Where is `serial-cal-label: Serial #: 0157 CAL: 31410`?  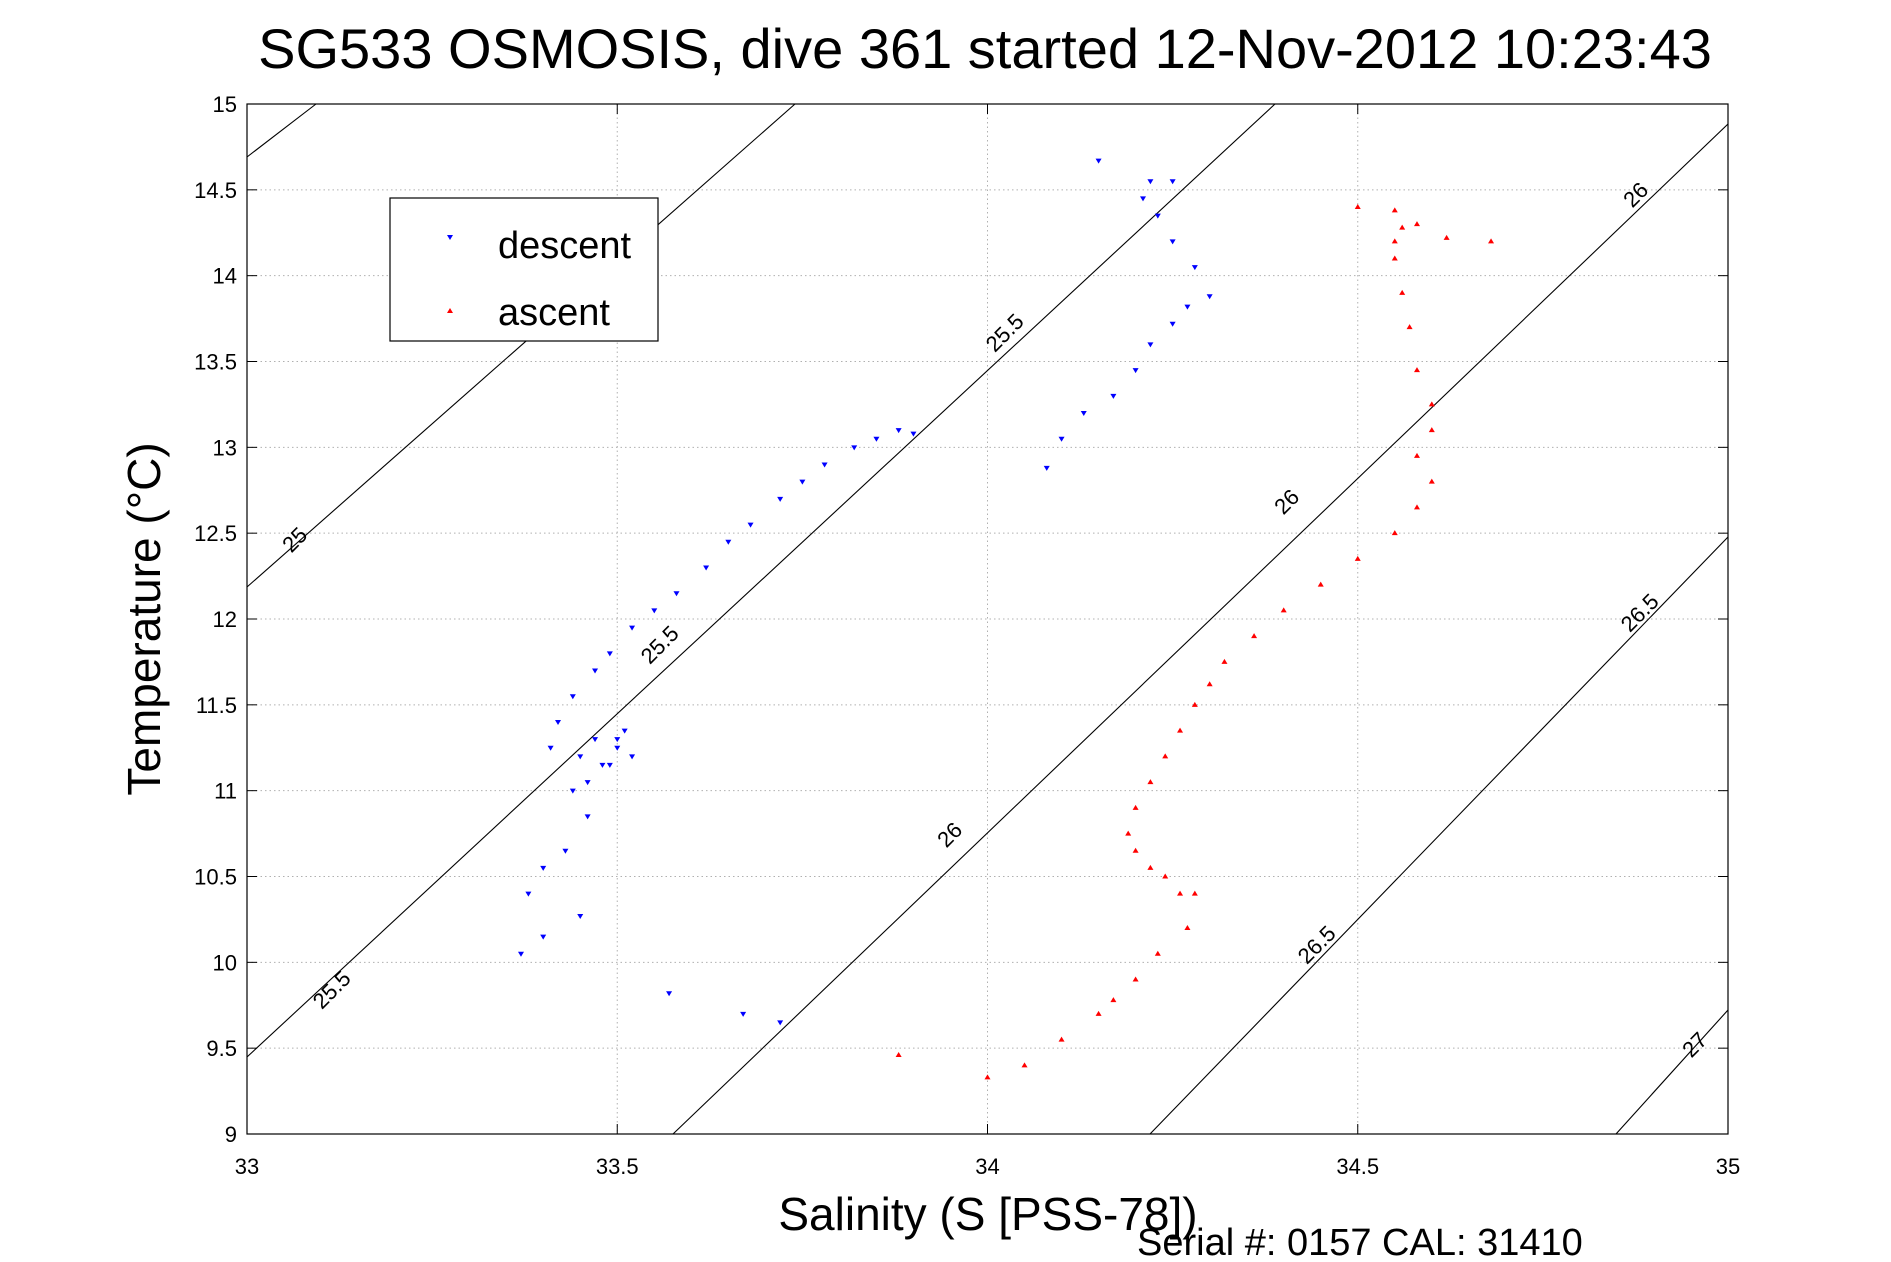 serial-cal-label: Serial #: 0157 CAL: 31410 is located at coordinates (1360, 1242).